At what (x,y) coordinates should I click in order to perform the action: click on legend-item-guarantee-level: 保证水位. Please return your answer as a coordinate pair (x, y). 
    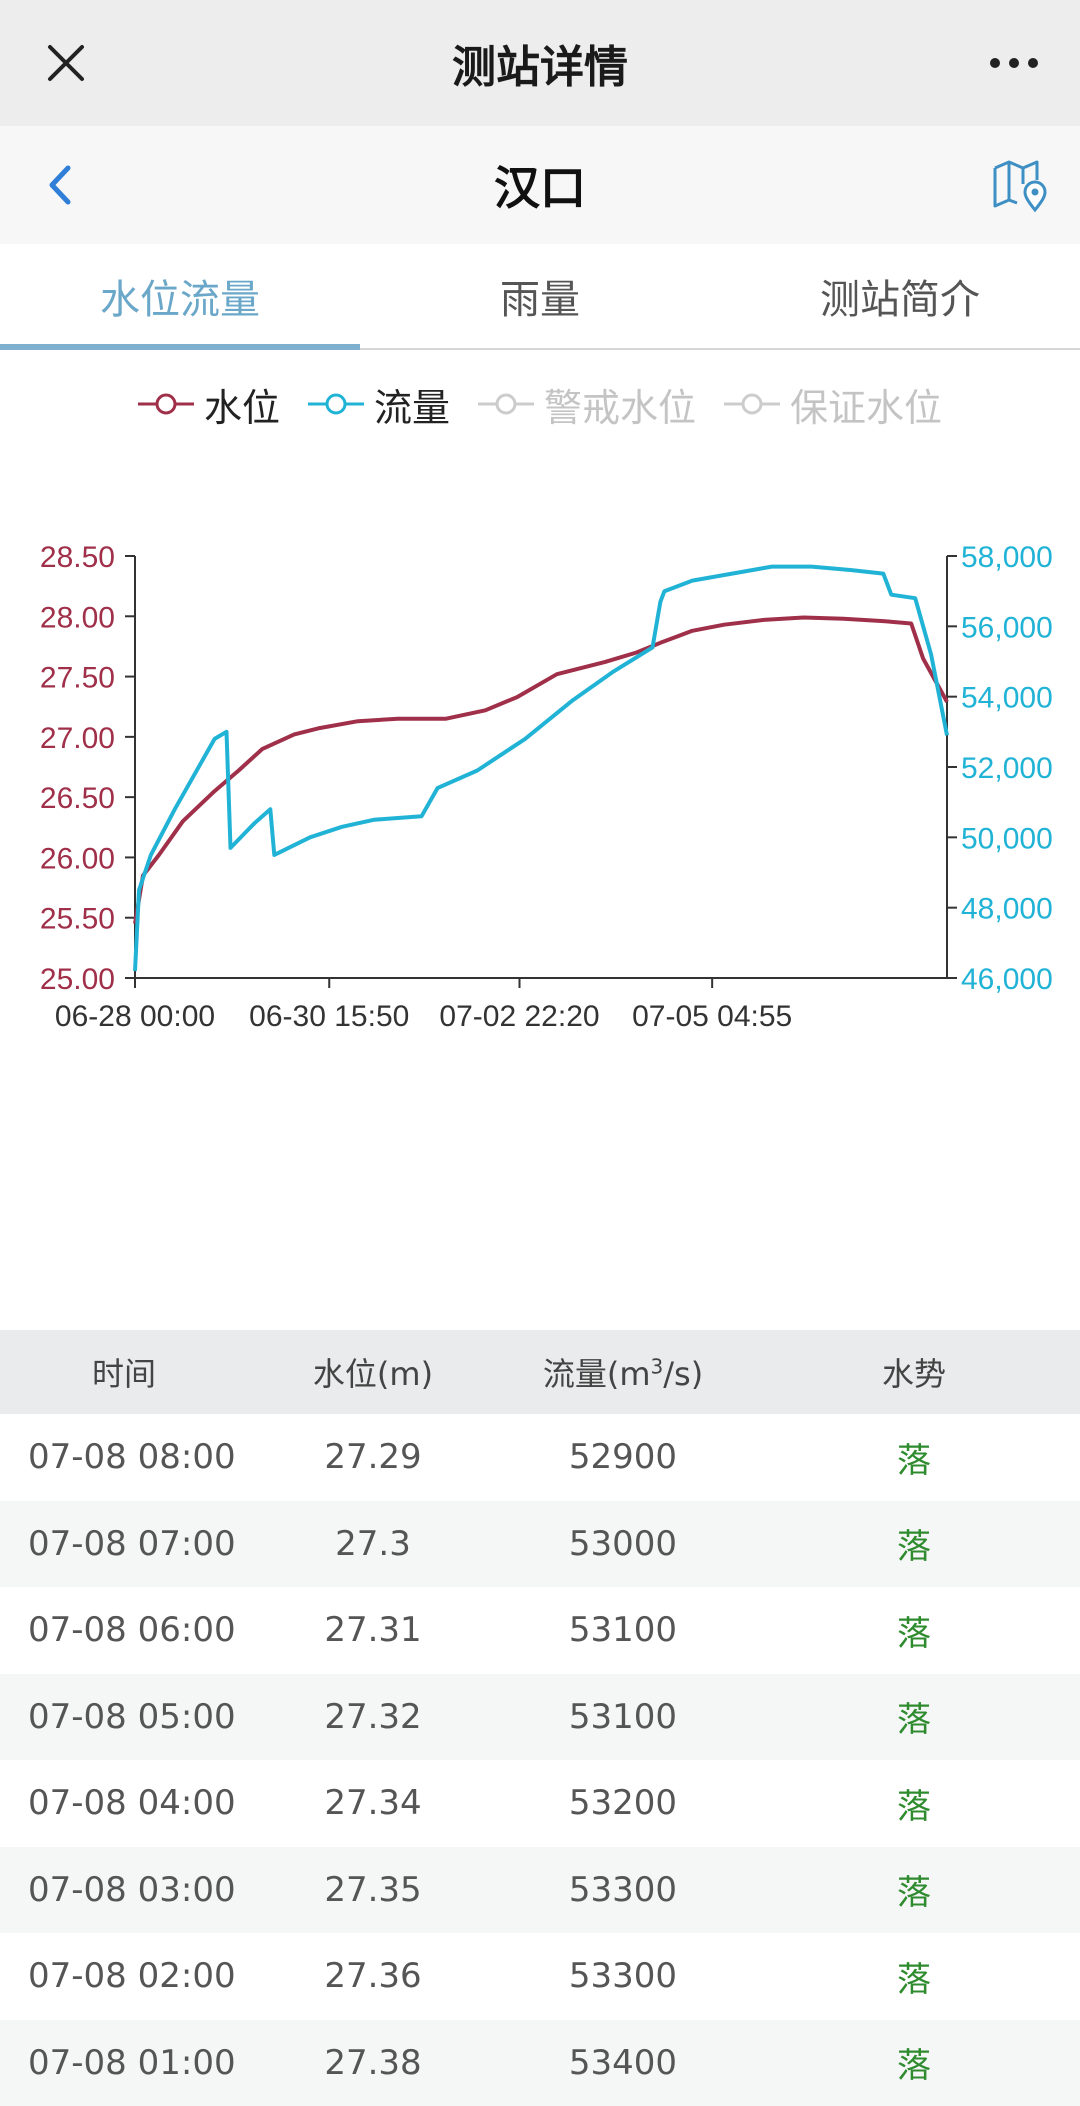
    Looking at the image, I should click on (833, 404).